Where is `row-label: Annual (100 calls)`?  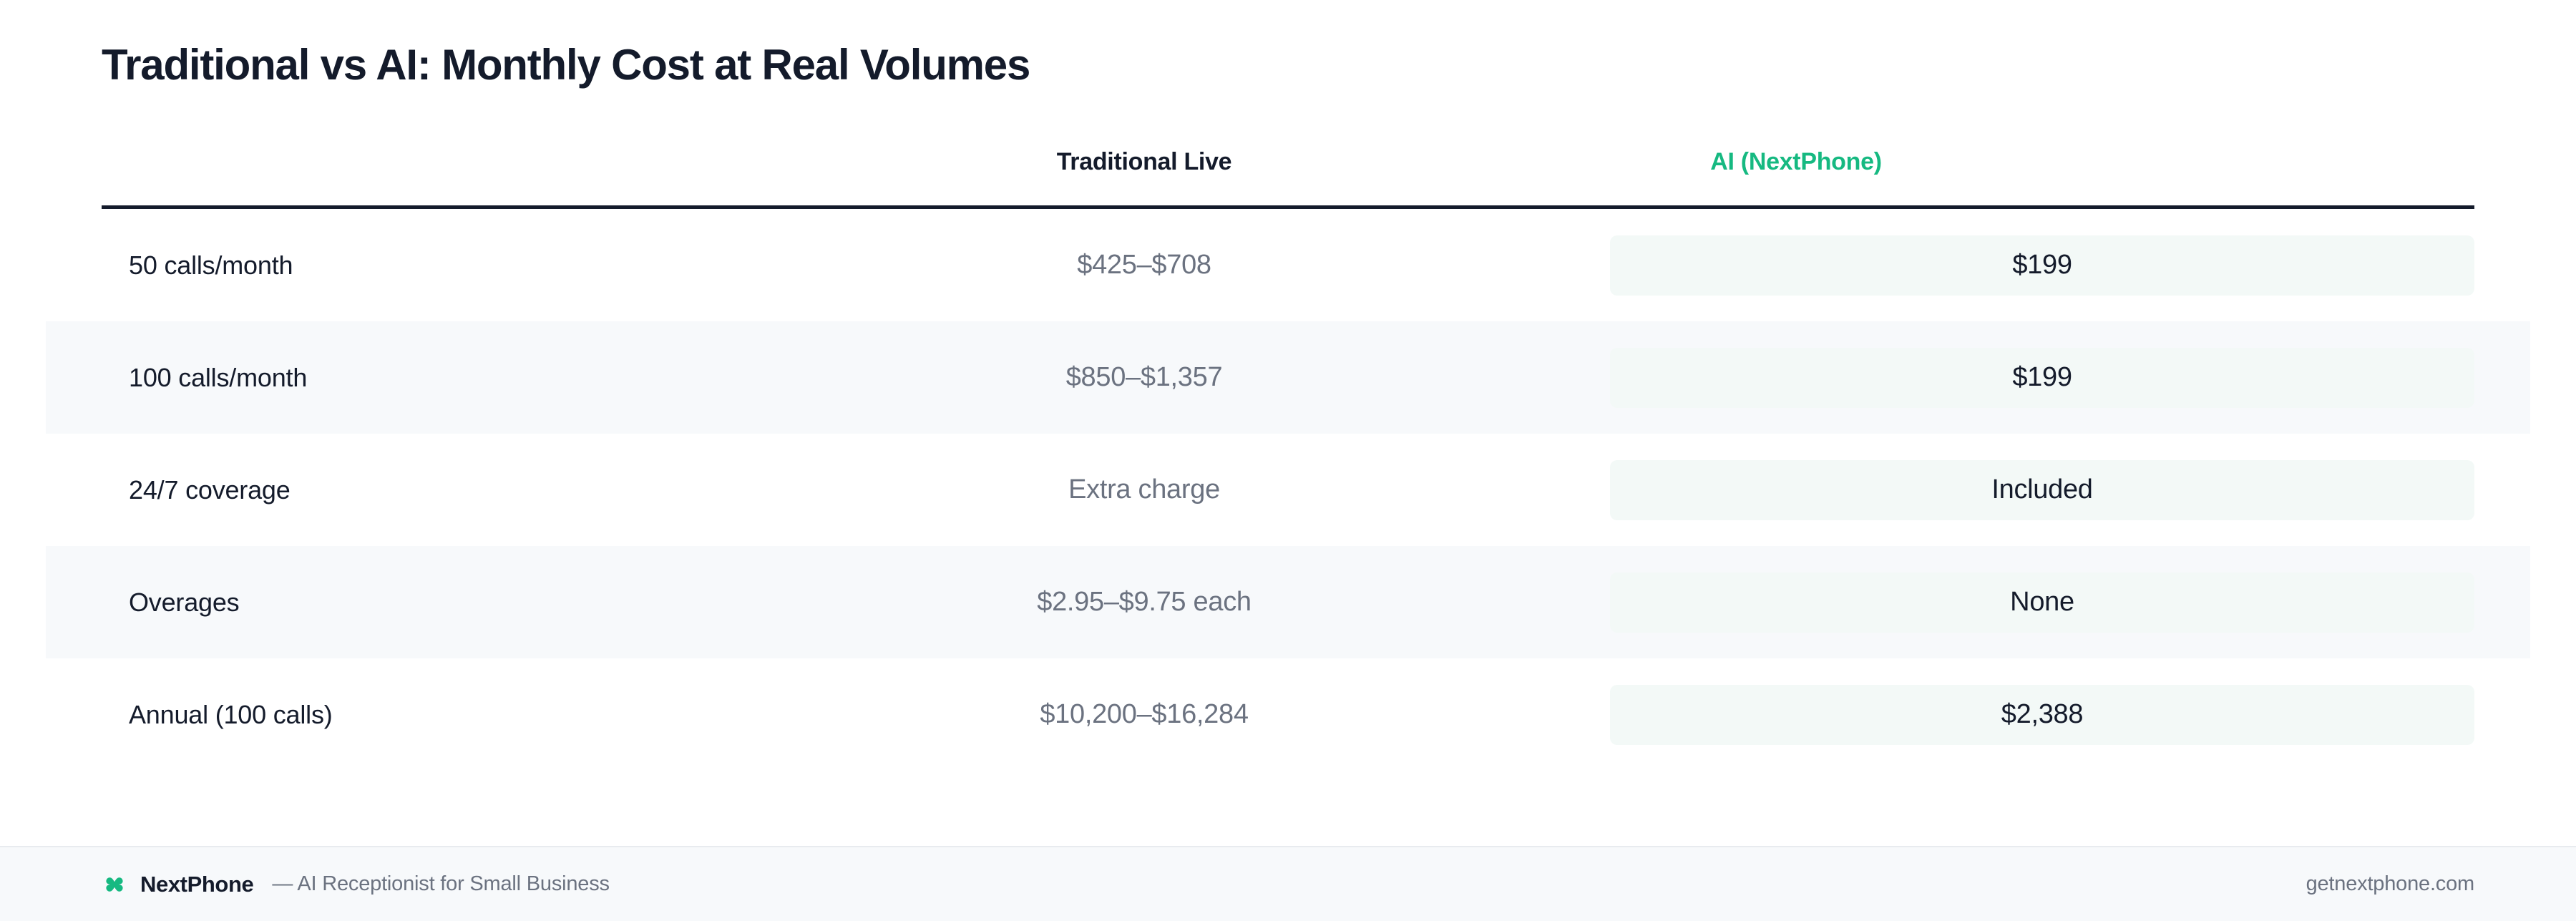
row-label: Annual (100 calls) is located at coordinates (231, 714).